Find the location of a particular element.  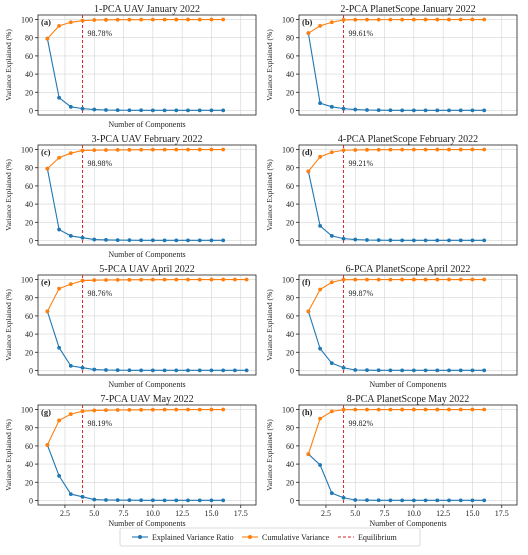

panel-title: 2-PCA PlanetScope January 2022 is located at coordinates (407, 9).